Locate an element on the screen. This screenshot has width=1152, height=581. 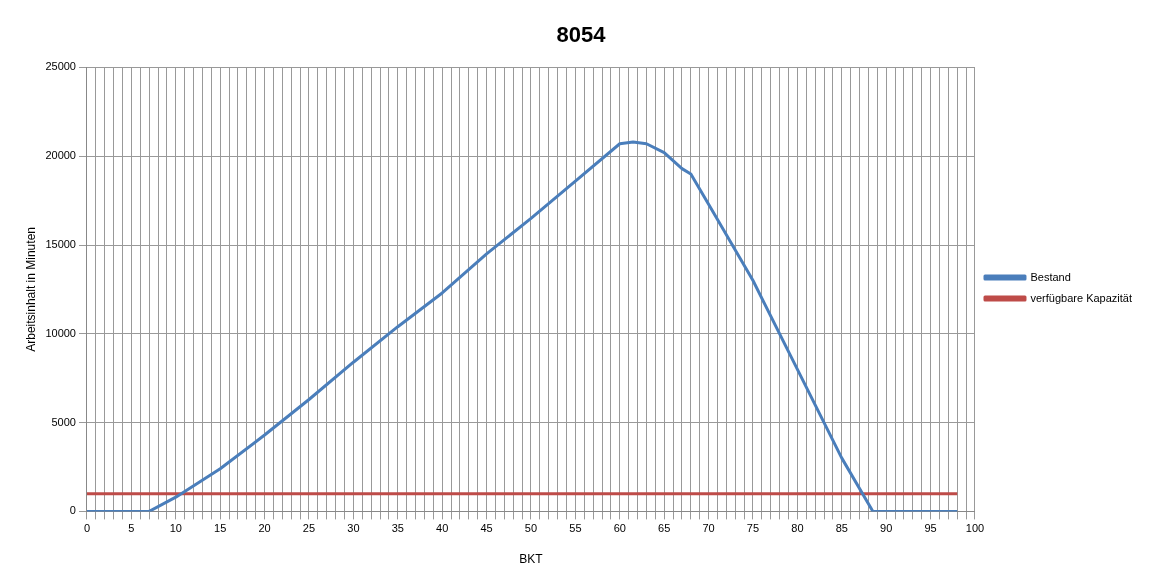
x-tick-label: 30 is located at coordinates (353, 528).